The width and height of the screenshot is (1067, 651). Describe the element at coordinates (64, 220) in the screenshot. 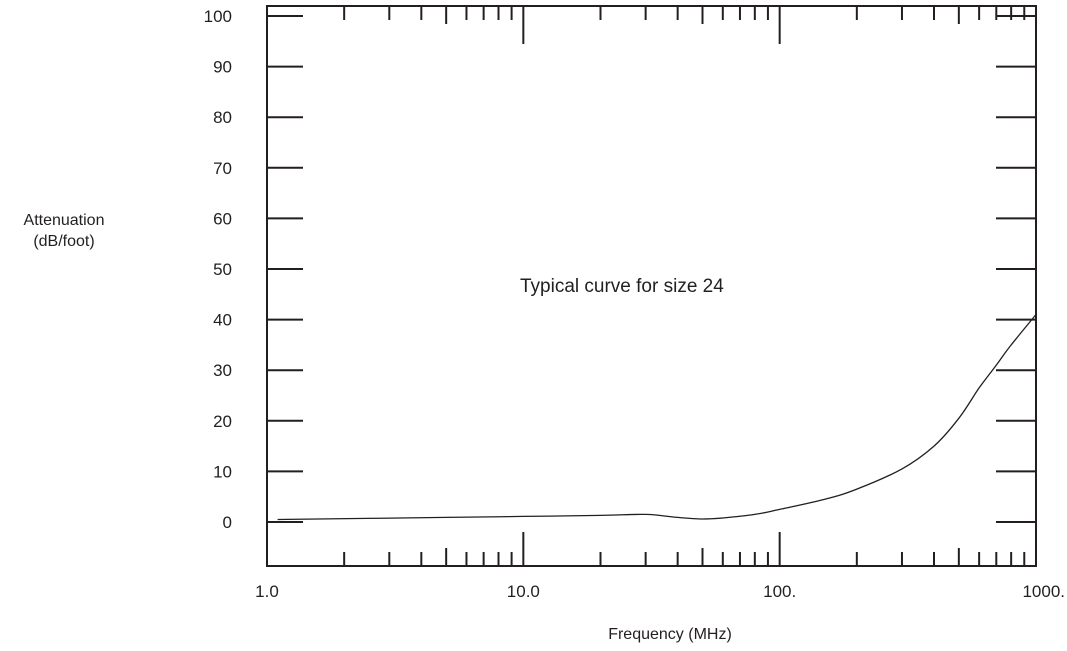

I see `y-axis-label-line-1: Attenuation` at that location.